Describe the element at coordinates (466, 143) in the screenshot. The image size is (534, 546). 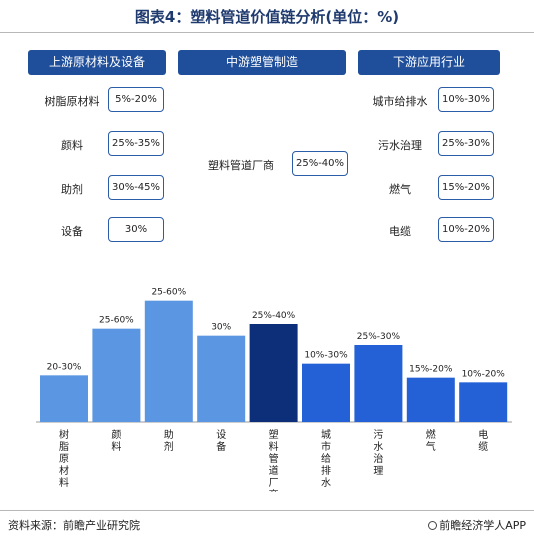
I see `downstream-item-value: 25%-30%` at that location.